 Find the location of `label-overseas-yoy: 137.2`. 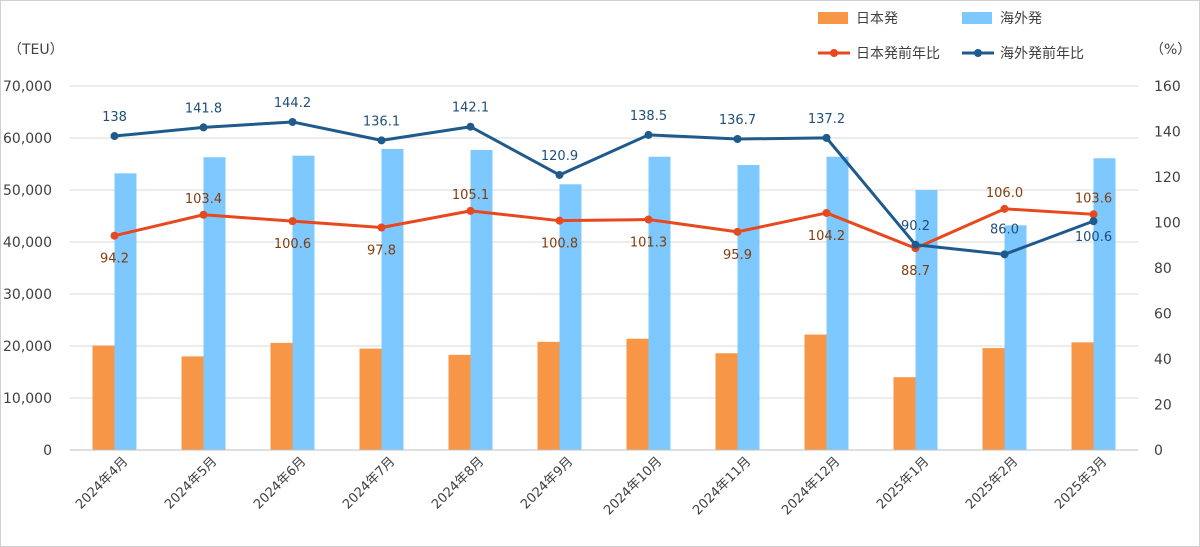

label-overseas-yoy: 137.2 is located at coordinates (826, 119).